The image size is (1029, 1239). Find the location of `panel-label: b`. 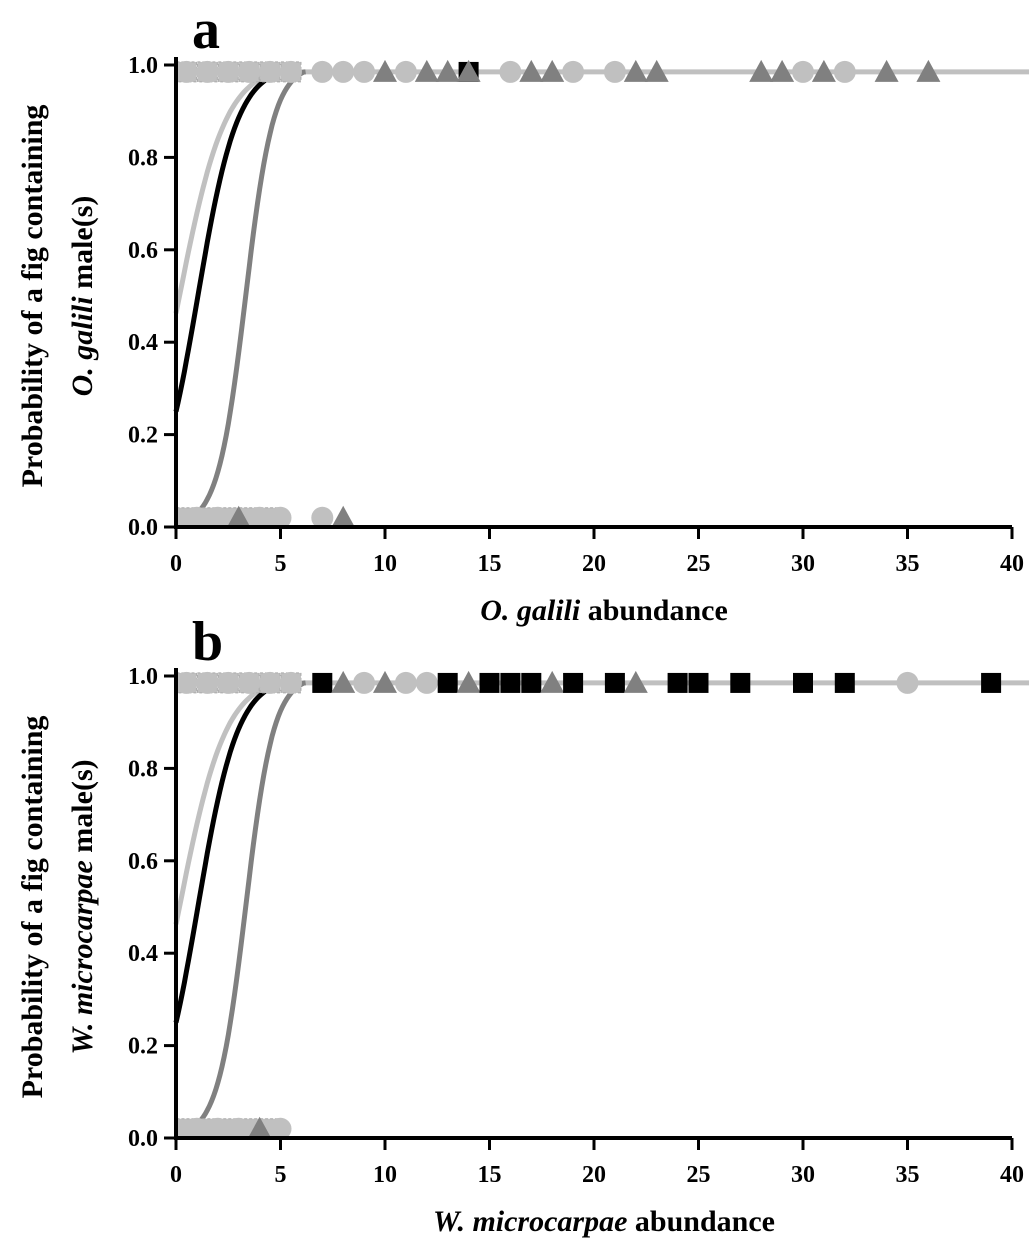

panel-label: b is located at coordinates (207, 642).